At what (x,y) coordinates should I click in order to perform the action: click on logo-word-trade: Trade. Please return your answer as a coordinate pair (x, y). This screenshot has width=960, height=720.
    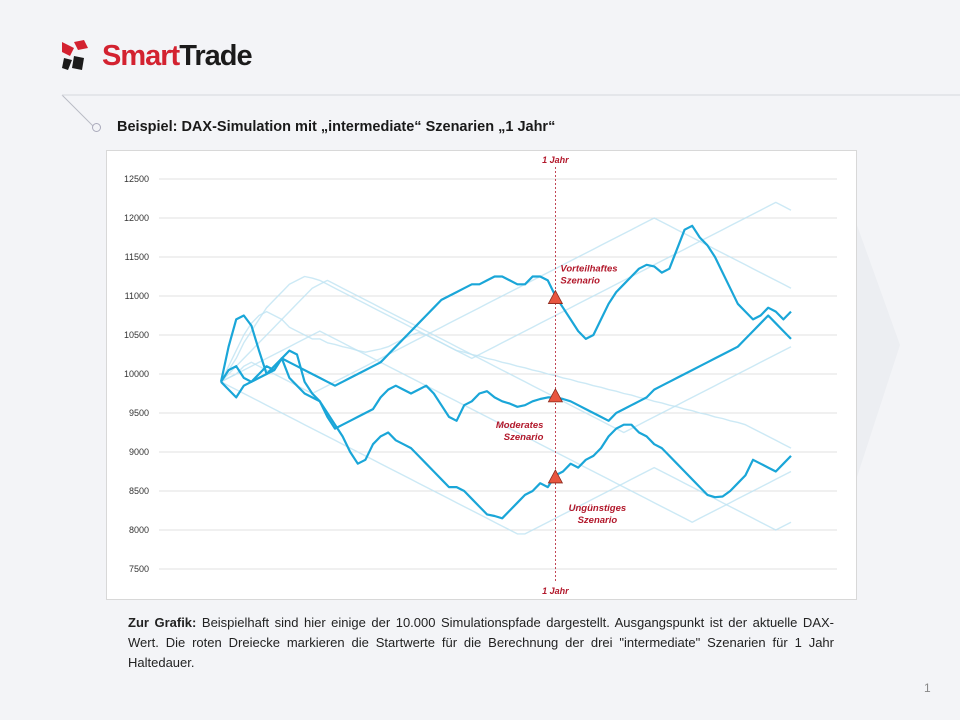
    Looking at the image, I should click on (215, 55).